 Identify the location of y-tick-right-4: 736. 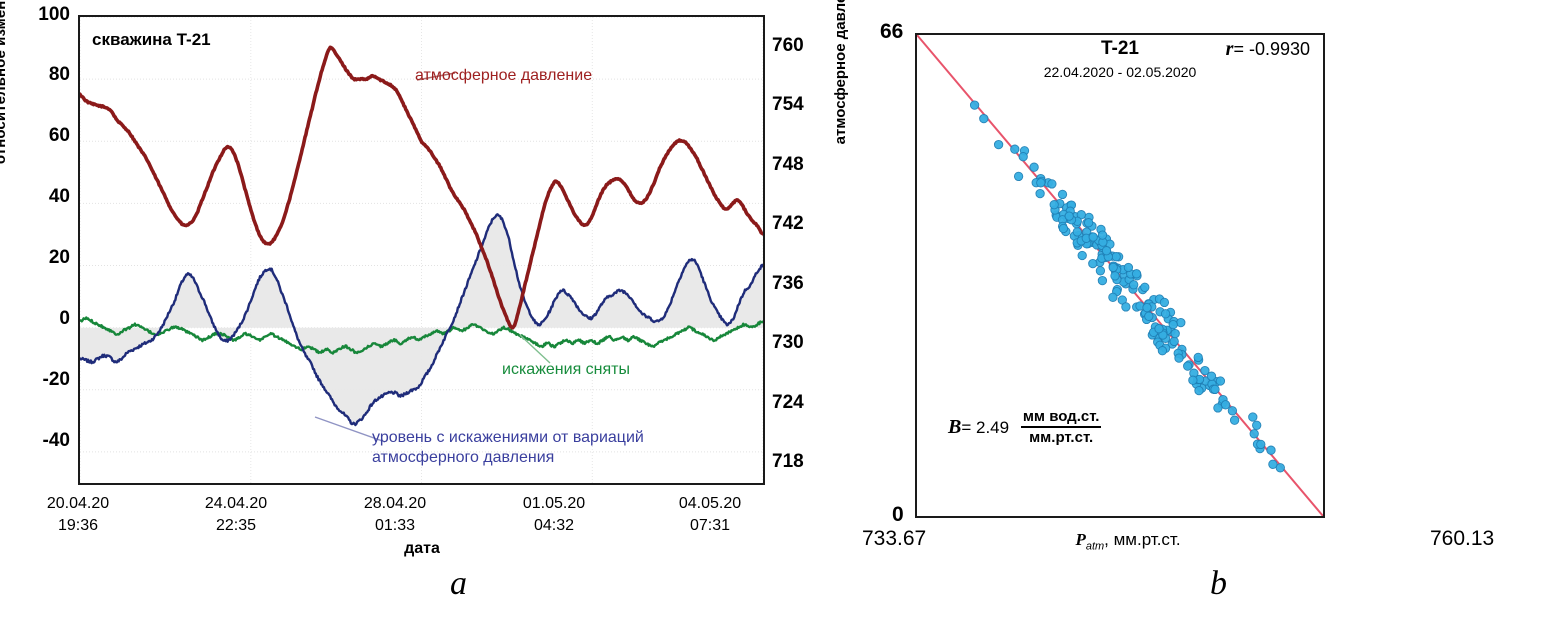
(788, 283).